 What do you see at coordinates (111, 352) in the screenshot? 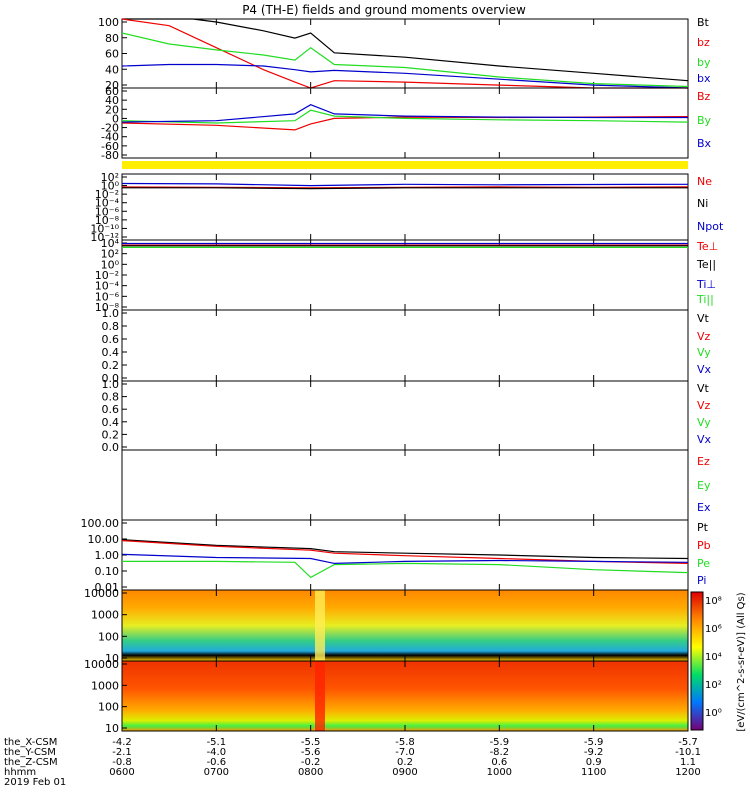
I see `y-tick-label: 0.4` at bounding box center [111, 352].